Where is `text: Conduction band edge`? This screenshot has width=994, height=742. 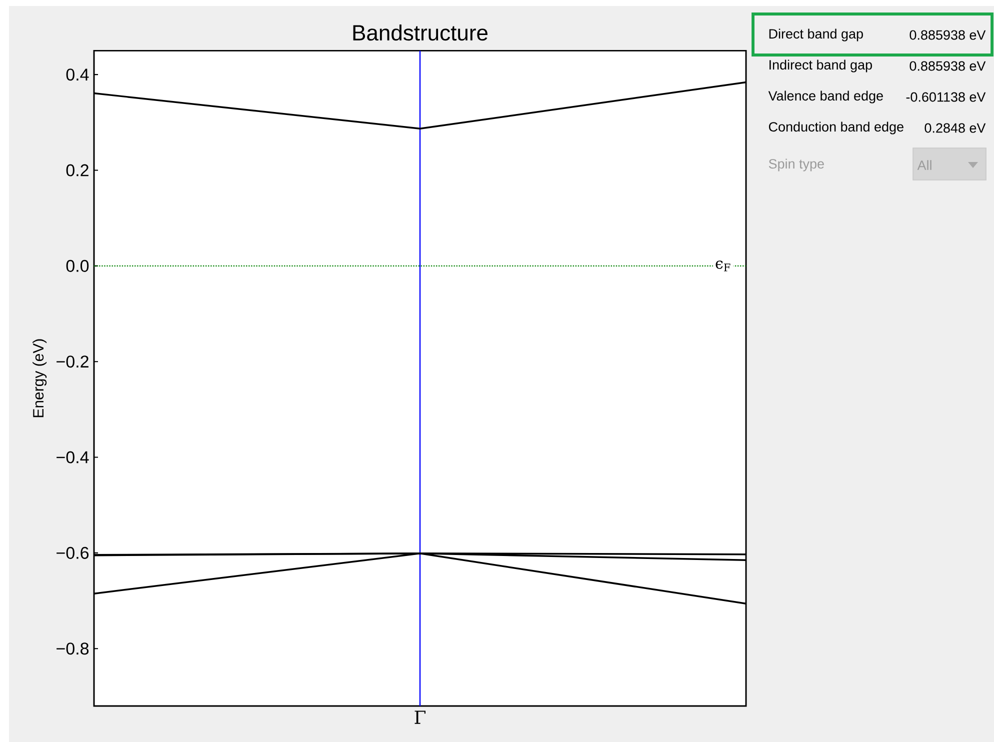
text: Conduction band edge is located at coordinates (836, 128).